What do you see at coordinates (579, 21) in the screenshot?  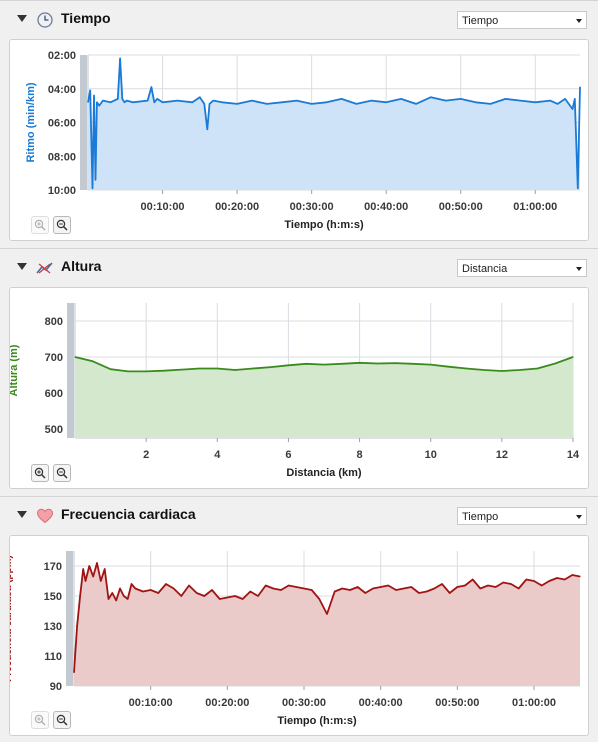 I see `dropdown-arrow-icon` at bounding box center [579, 21].